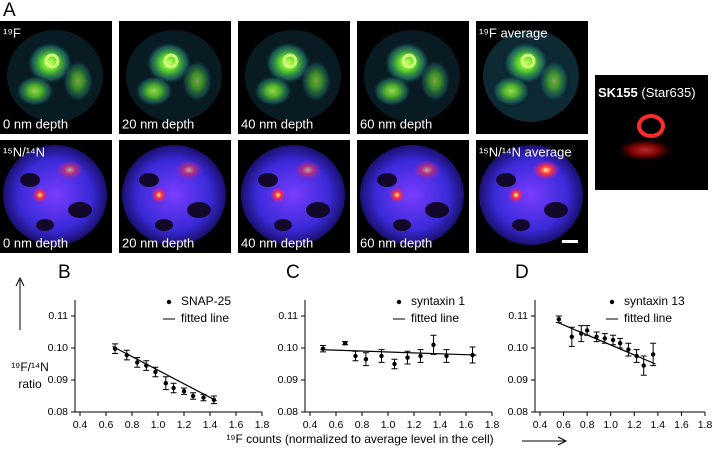  What do you see at coordinates (20, 281) in the screenshot?
I see `y-arrow-head` at bounding box center [20, 281].